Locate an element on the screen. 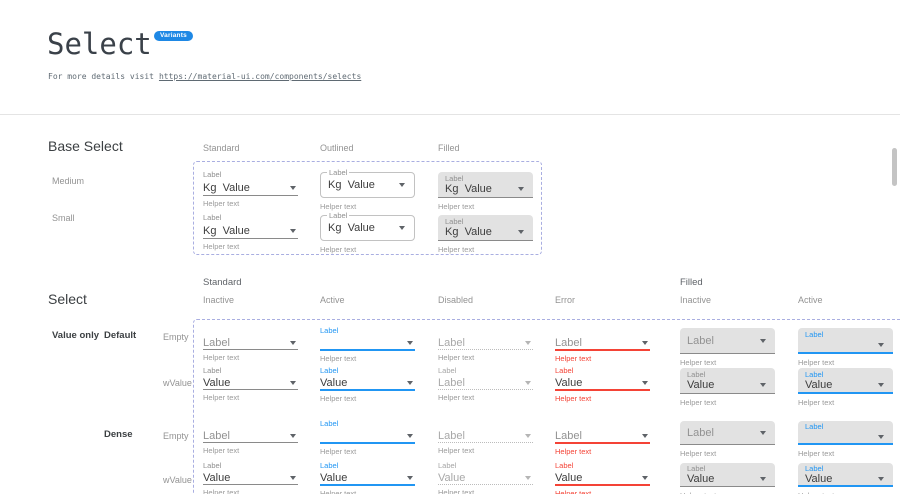  row-header-medium: Medium is located at coordinates (68, 181).